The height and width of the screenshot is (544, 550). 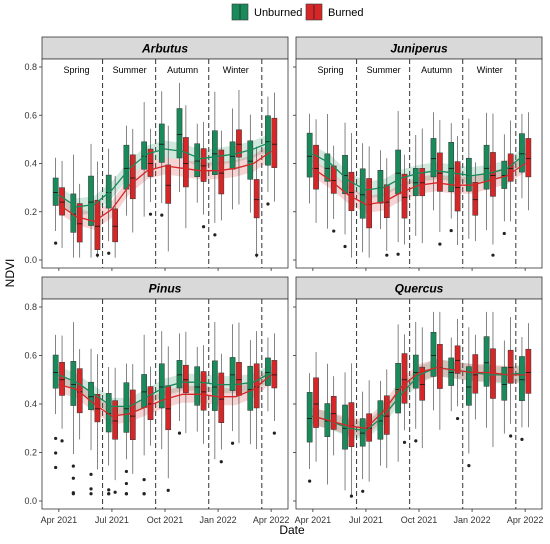 What do you see at coordinates (112, 520) in the screenshot?
I see `x-tick-label: Jul 2021` at bounding box center [112, 520].